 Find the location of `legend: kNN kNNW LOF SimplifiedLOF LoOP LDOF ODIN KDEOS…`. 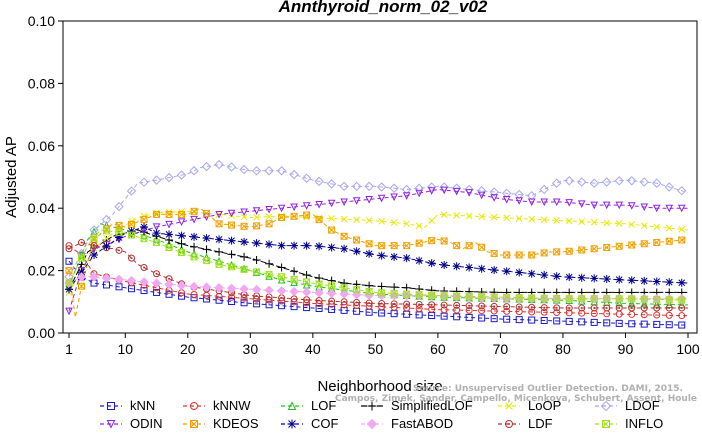

legend: kNN kNNW LOF SimplifiedLOF LoOP LDOF ODIN KDEOS… is located at coordinates (381, 414).